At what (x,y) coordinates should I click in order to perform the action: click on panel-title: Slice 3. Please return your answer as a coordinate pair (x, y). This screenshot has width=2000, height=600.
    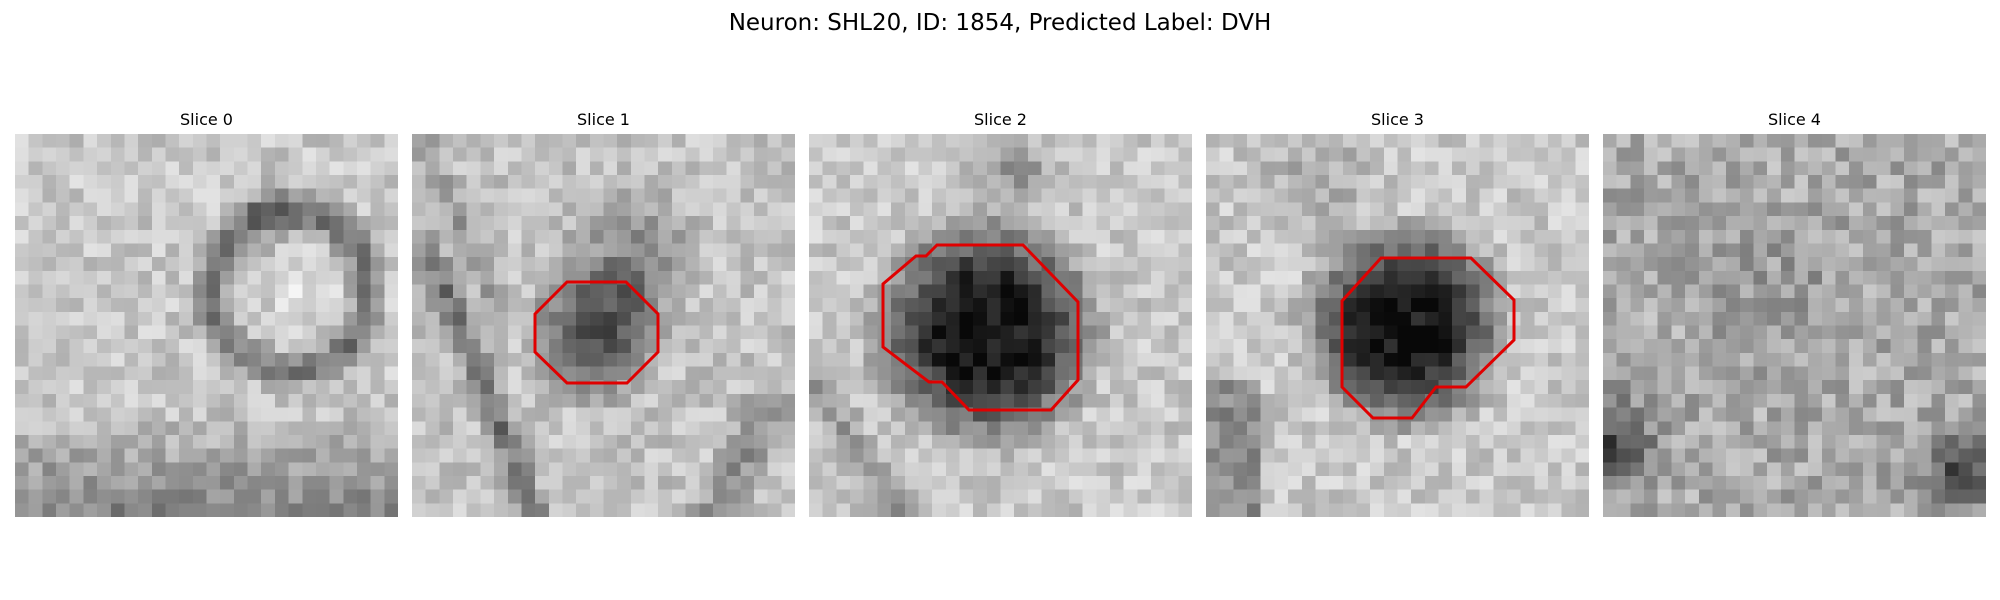
    Looking at the image, I should click on (1397, 119).